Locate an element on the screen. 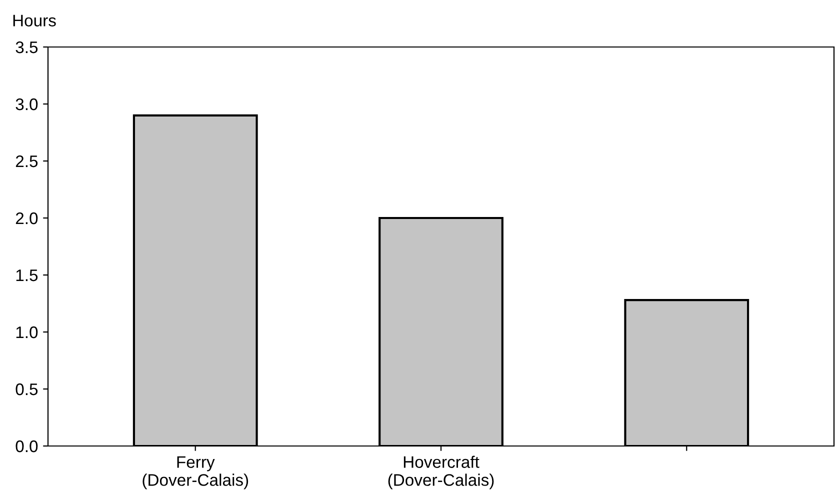 The width and height of the screenshot is (837, 498). y-tick-label: 3.0 is located at coordinates (27, 104).